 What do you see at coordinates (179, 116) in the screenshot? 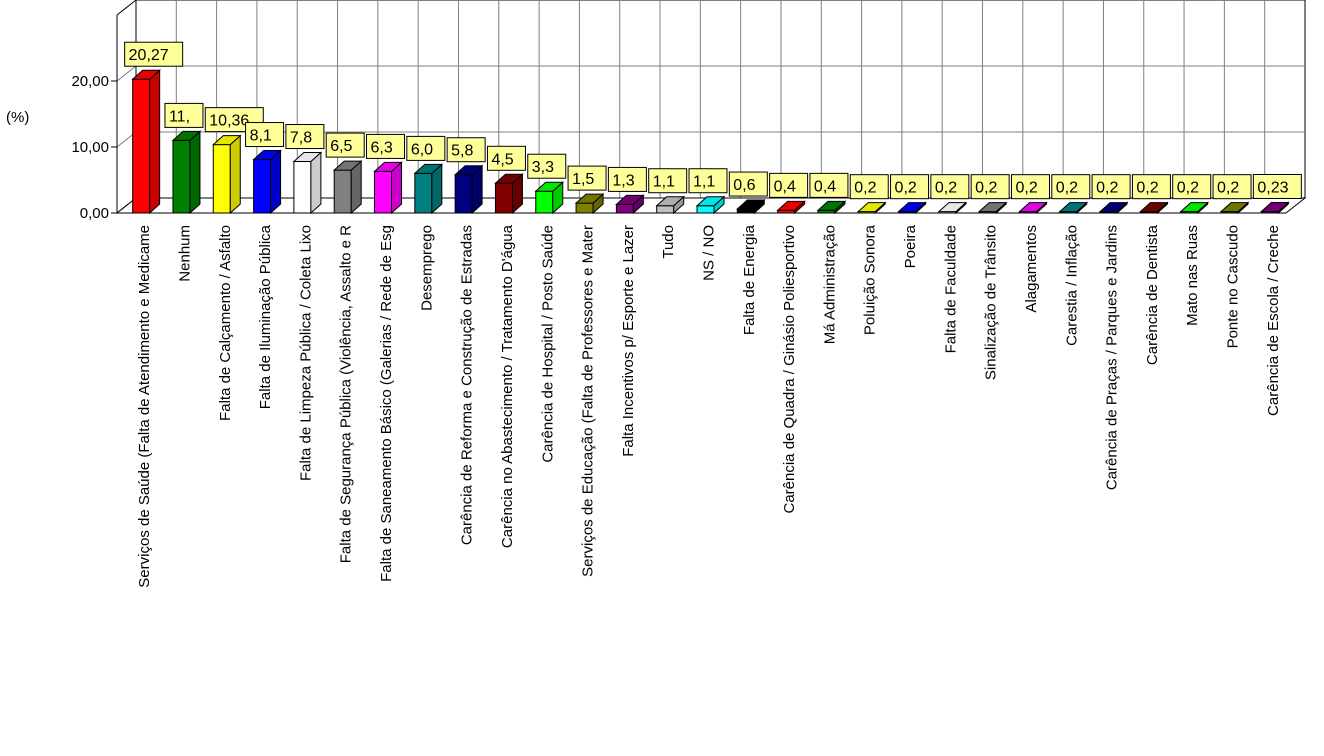
I see `data-label-text: 11,` at bounding box center [179, 116].